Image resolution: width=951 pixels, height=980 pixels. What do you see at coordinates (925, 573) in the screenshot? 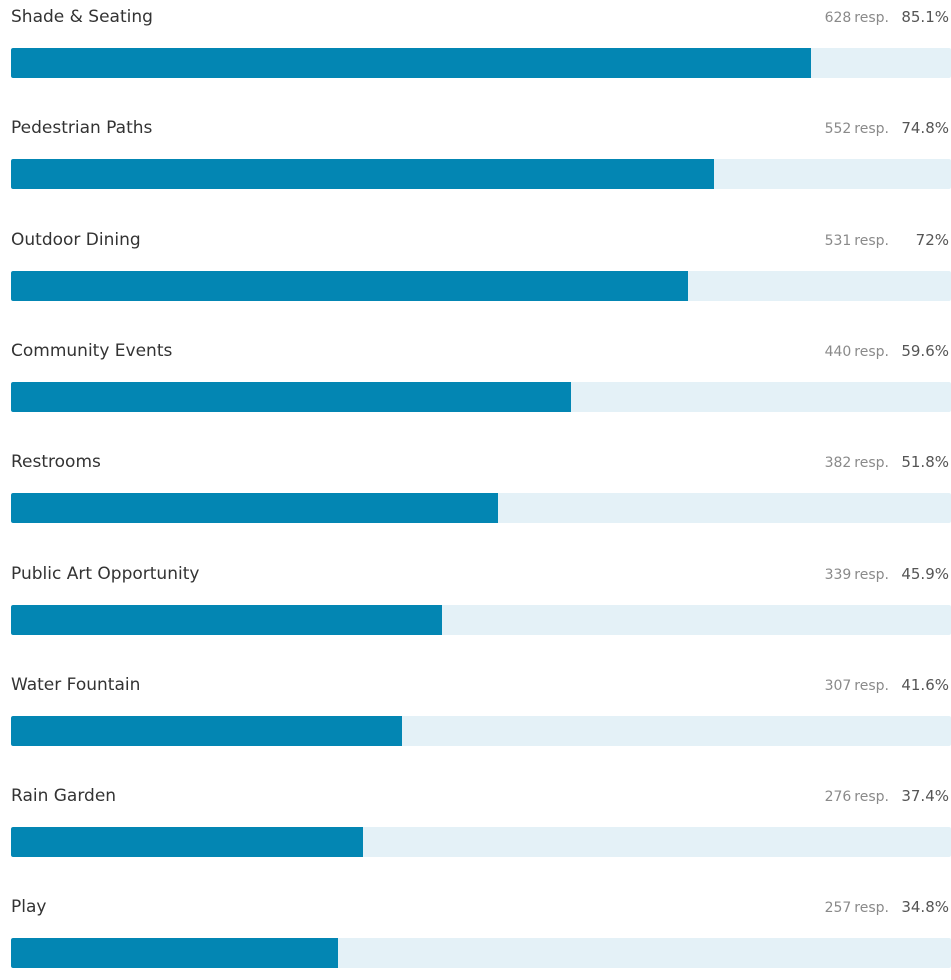
I see `bar-percent-label: 45.9%` at bounding box center [925, 573].